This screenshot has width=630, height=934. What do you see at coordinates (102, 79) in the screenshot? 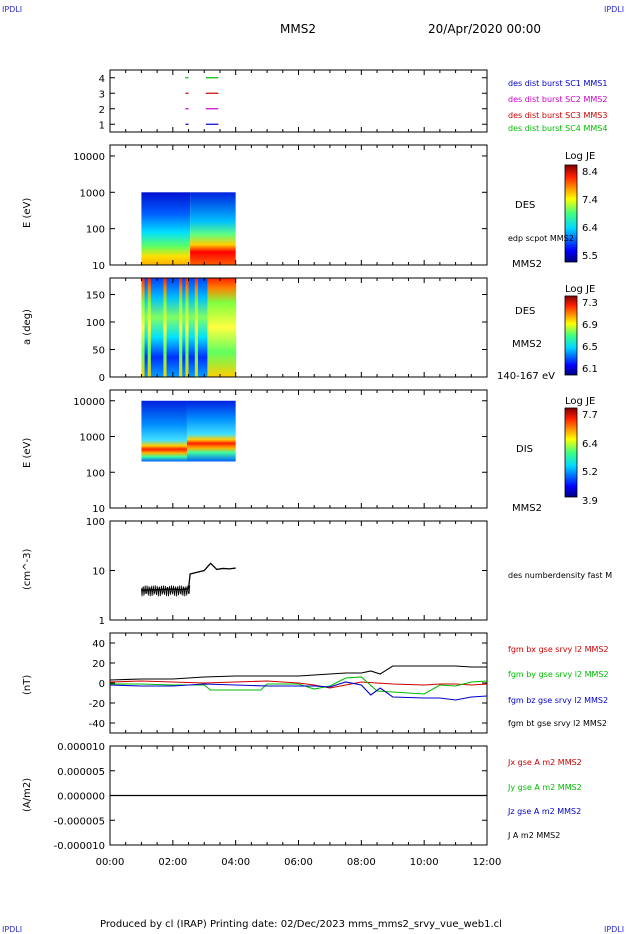
I see `y-tick-label: 4` at bounding box center [102, 79].